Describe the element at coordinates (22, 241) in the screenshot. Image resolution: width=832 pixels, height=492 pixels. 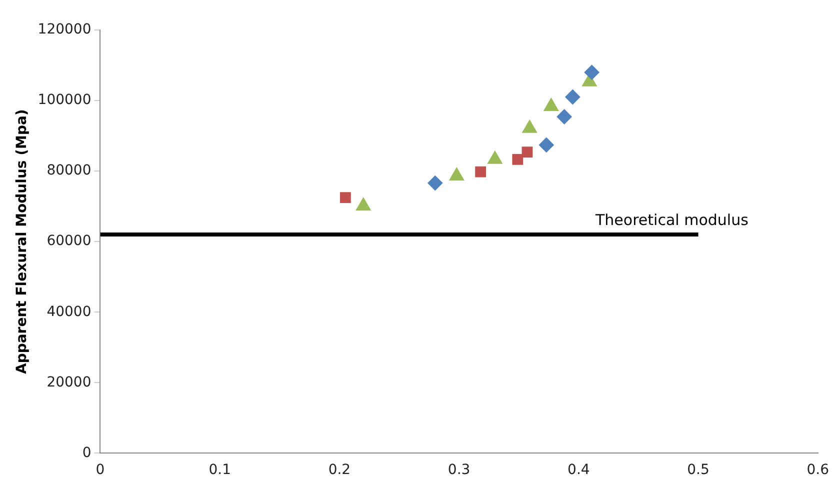
I see `y-axis-title: Apparent Flexural Modulus (Mpa)` at that location.